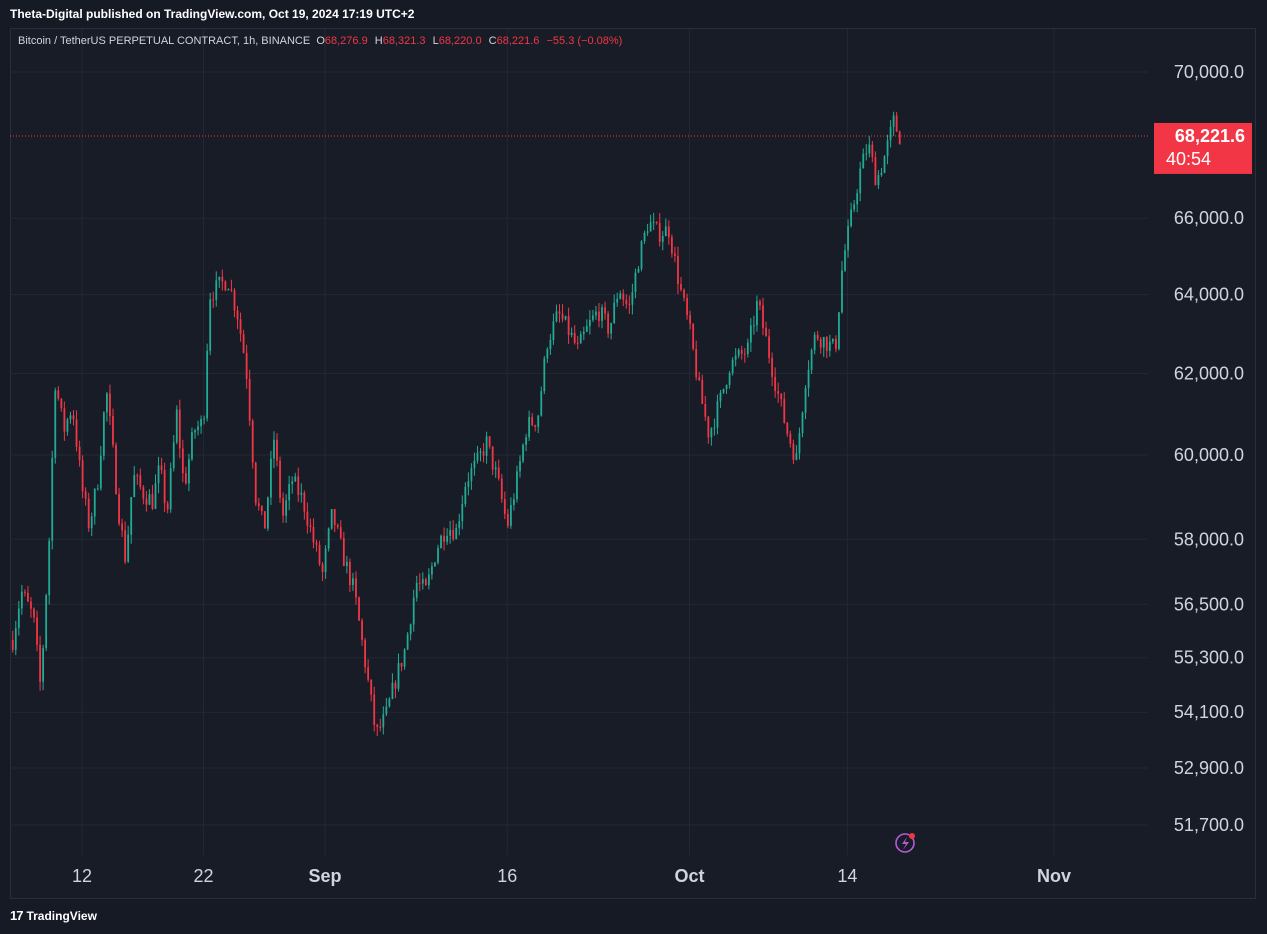 This screenshot has width=1267, height=934. I want to click on low-value: 68,220.0, so click(460, 41).